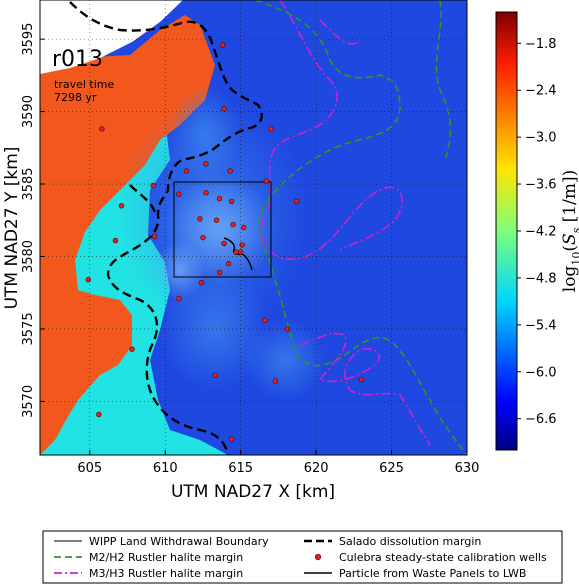 The height and width of the screenshot is (586, 579). Describe the element at coordinates (410, 541) in the screenshot. I see `legend-label-salado: Salado dissolution margin` at that location.